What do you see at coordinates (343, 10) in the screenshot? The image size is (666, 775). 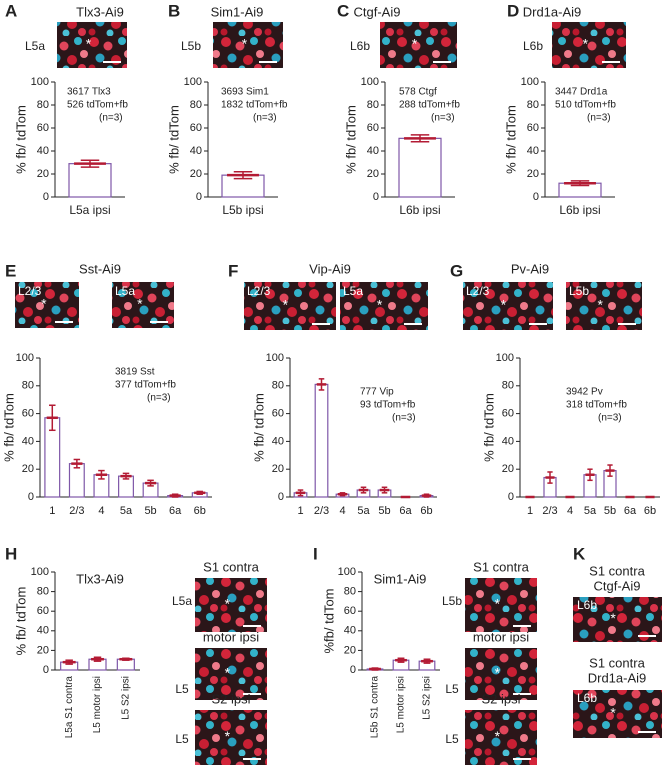 I see `panel-letter: C` at bounding box center [343, 10].